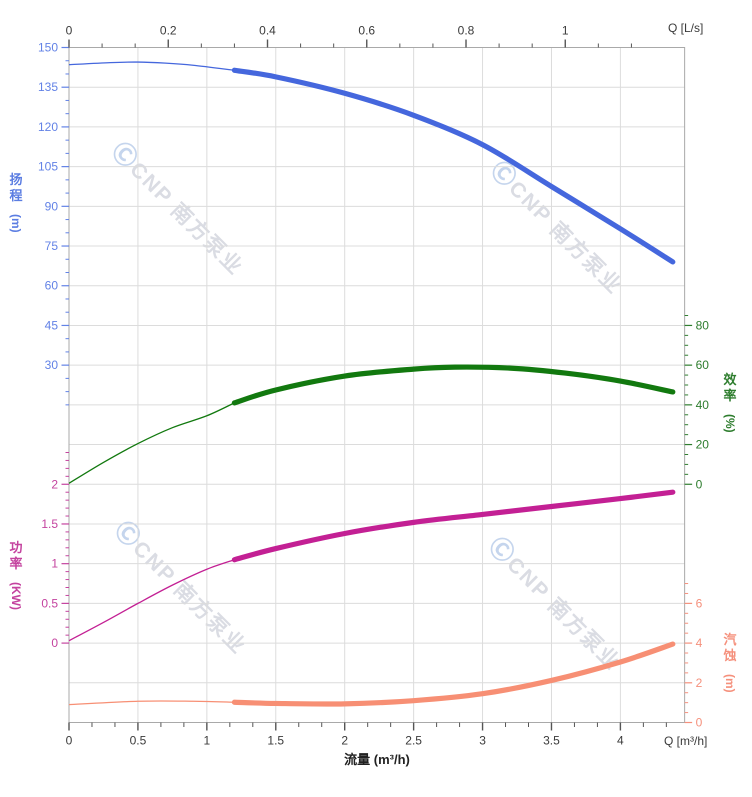 Image resolution: width=752 pixels, height=797 pixels. I want to click on top-axis-tick-label: 1, so click(565, 31).